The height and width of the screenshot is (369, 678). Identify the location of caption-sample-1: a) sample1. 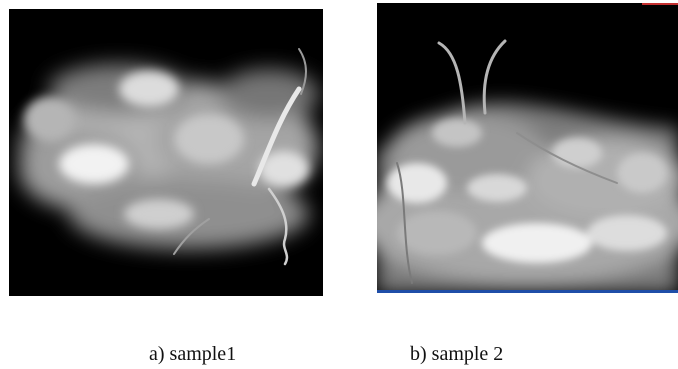
(193, 354).